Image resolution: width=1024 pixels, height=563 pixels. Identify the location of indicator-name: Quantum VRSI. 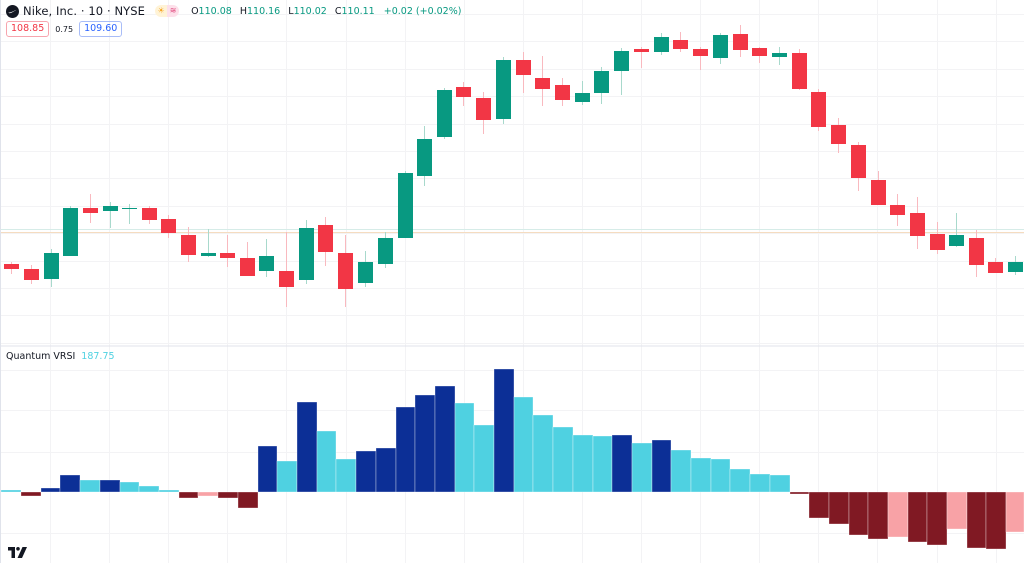
(41, 356).